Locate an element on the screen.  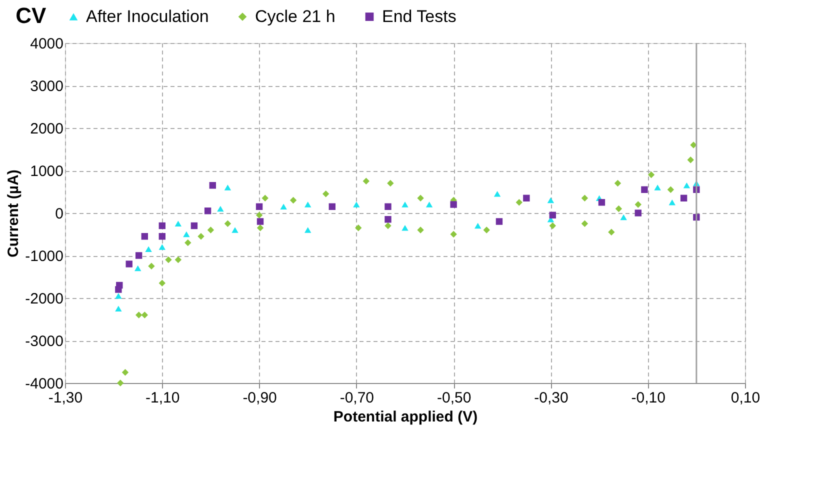
y-tick-label: 2000 is located at coordinates (47, 129).